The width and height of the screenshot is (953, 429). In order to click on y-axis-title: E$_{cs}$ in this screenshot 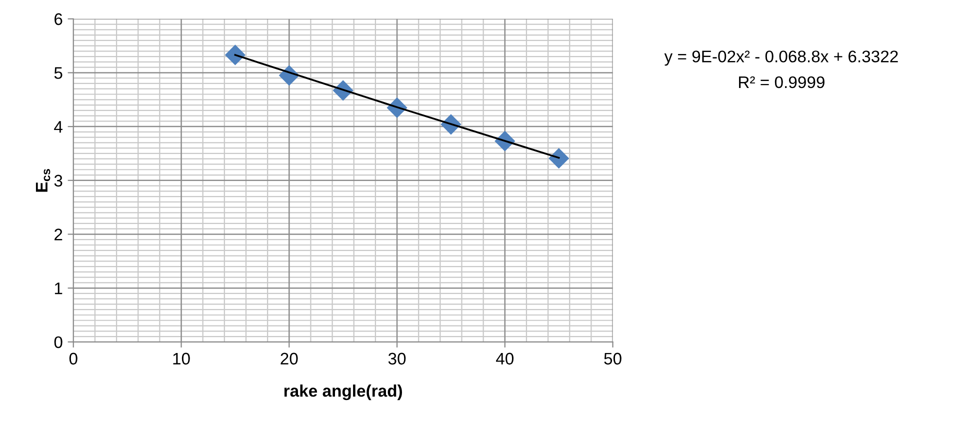, I will do `click(43, 180)`.